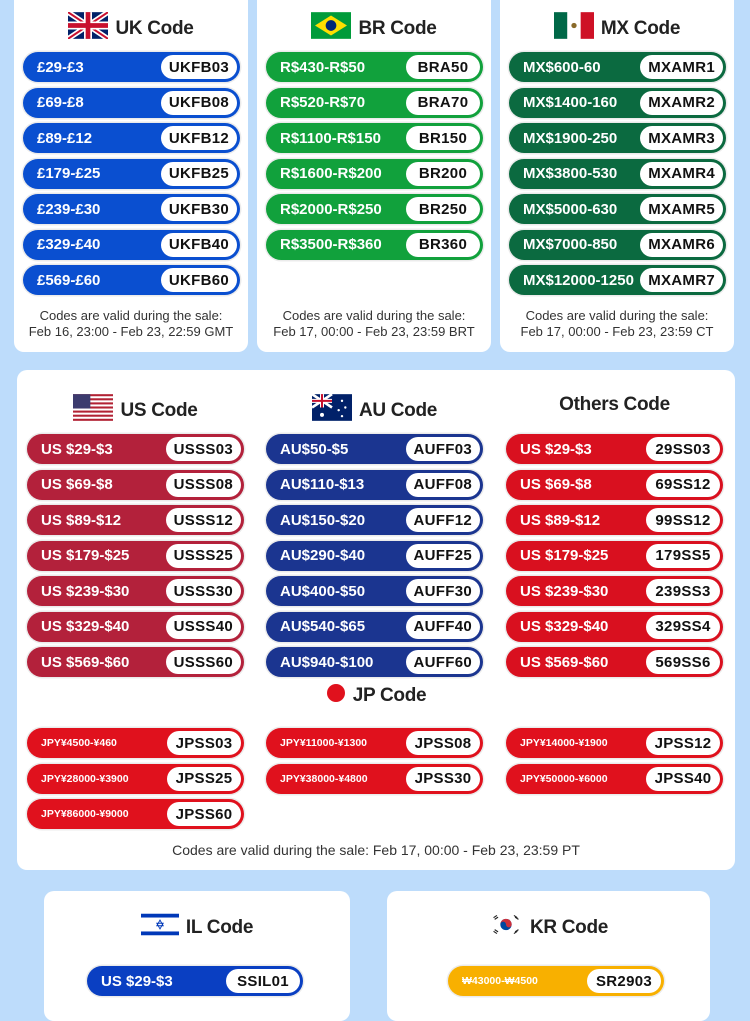 The height and width of the screenshot is (1021, 750). What do you see at coordinates (624, 981) in the screenshot?
I see `coupon-code: SR2903` at bounding box center [624, 981].